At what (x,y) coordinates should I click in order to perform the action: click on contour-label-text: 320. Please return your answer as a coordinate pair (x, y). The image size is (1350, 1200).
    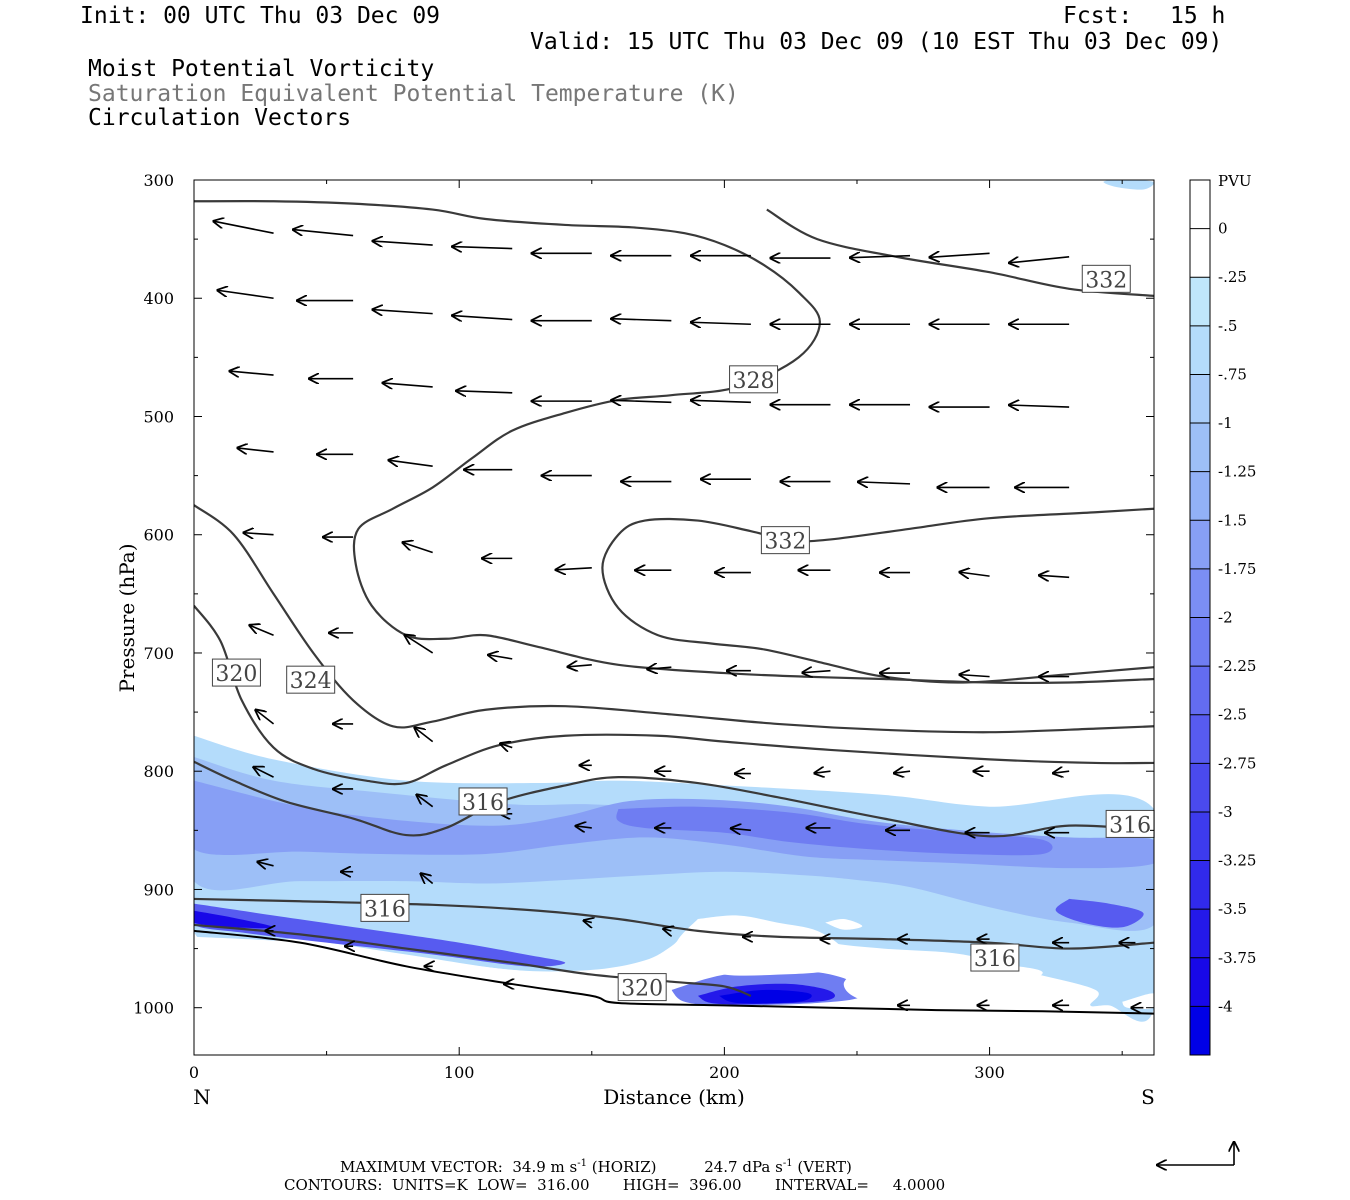
    Looking at the image, I should click on (236, 674).